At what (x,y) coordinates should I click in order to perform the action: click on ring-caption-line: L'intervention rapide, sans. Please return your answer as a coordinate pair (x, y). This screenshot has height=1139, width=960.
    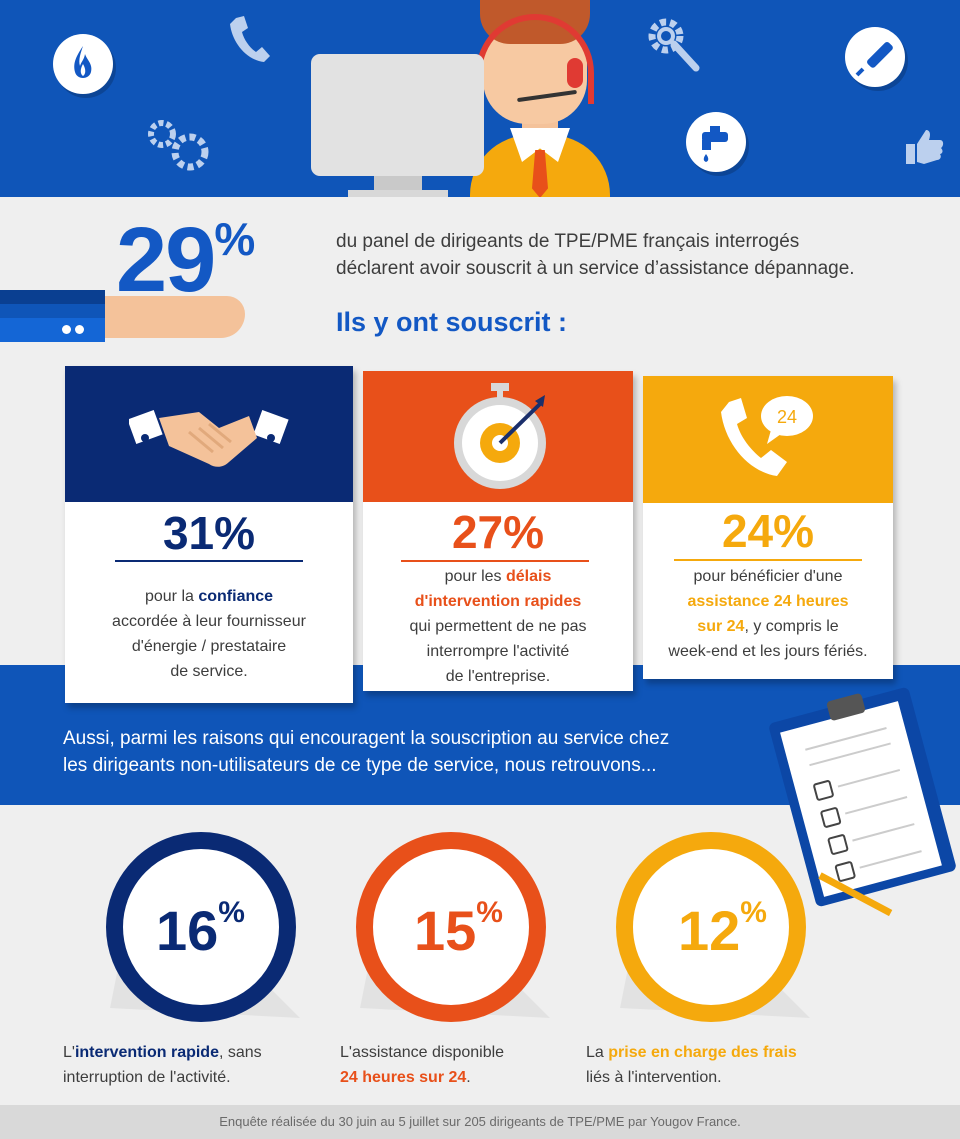
    Looking at the image, I should click on (193, 1052).